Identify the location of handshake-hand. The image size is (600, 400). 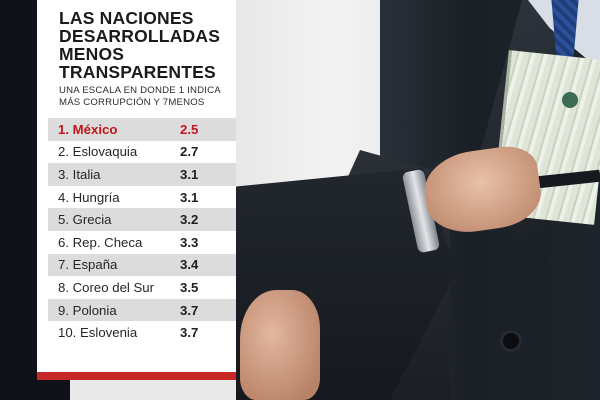
(280, 345).